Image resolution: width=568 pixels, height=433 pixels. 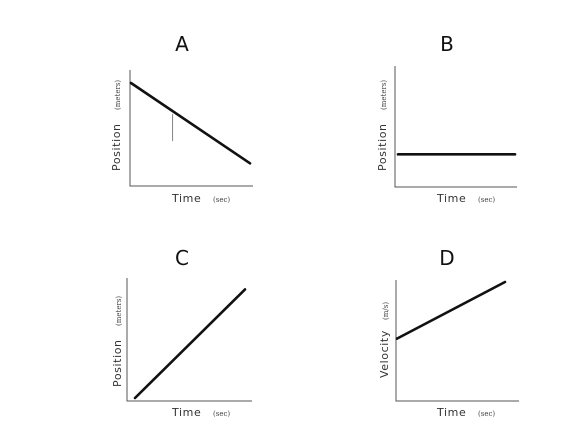 What do you see at coordinates (457, 341) in the screenshot?
I see `chart-d-axes` at bounding box center [457, 341].